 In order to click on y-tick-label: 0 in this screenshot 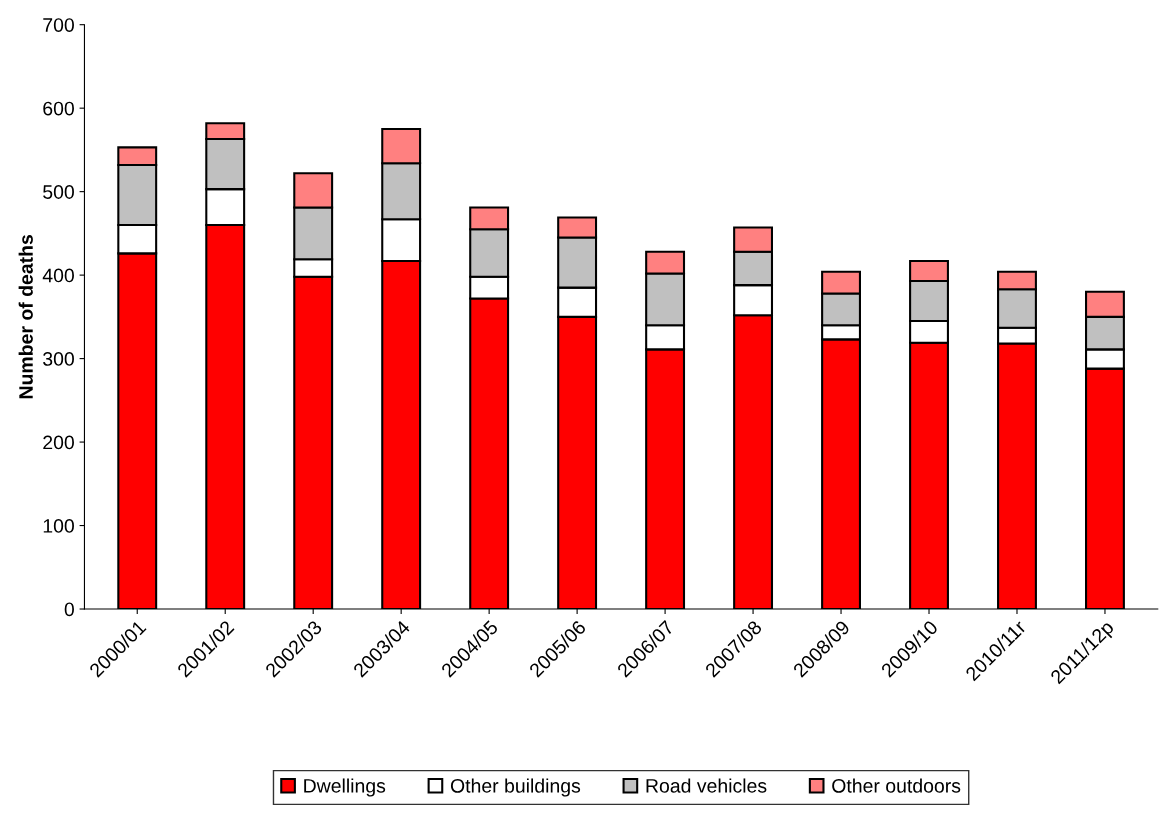, I will do `click(69, 609)`.